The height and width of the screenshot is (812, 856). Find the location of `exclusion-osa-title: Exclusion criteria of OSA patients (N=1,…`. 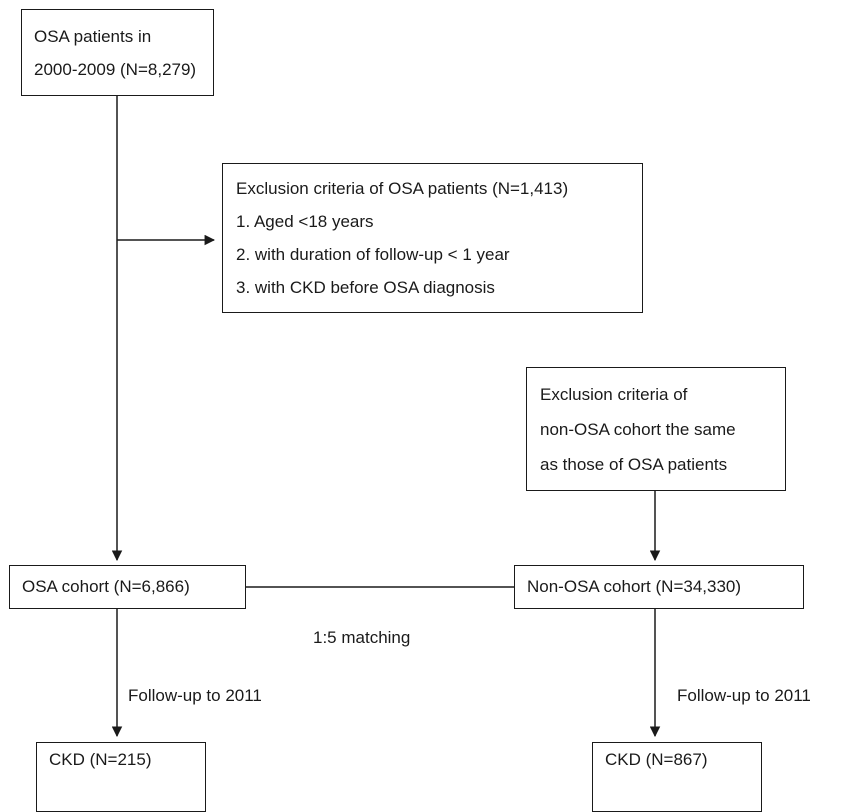

exclusion-osa-title: Exclusion criteria of OSA patients (N=1,… is located at coordinates (402, 188).